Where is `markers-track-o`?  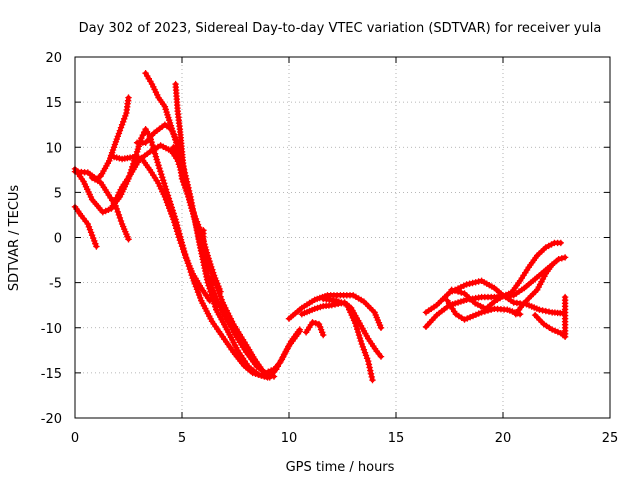
markers-track-o is located at coordinates (348, 339).